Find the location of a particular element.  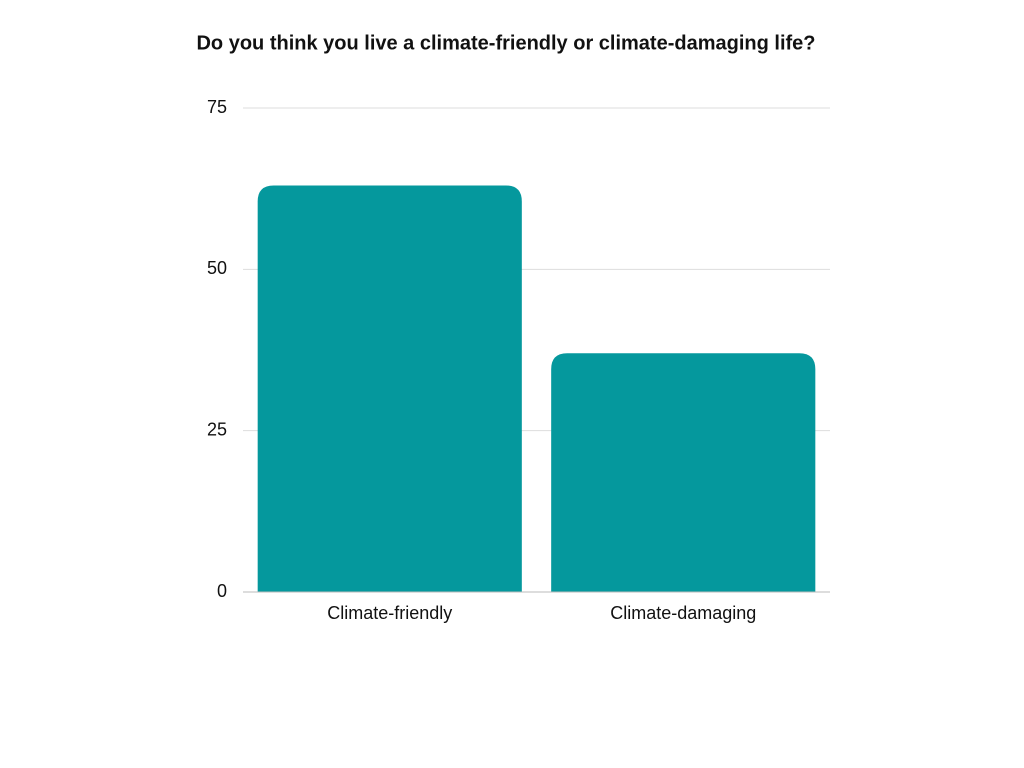

y-tick-label: 75 is located at coordinates (217, 107).